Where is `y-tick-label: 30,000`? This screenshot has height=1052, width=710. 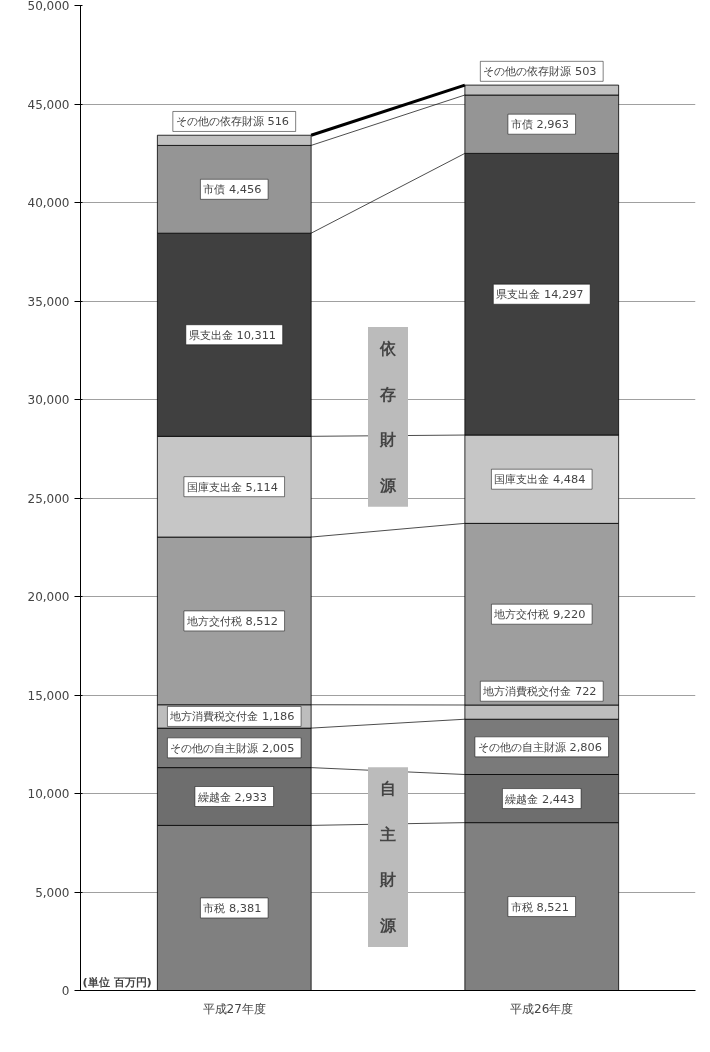
y-tick-label: 30,000 is located at coordinates (48, 400).